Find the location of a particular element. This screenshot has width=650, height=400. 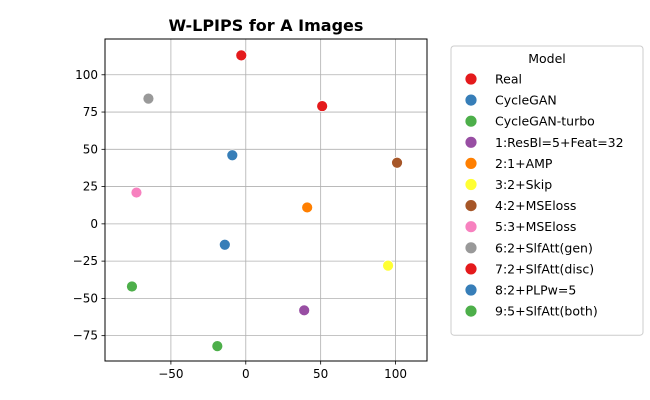

legend-label: 7:2+SlfAtt(disc) is located at coordinates (544, 268).